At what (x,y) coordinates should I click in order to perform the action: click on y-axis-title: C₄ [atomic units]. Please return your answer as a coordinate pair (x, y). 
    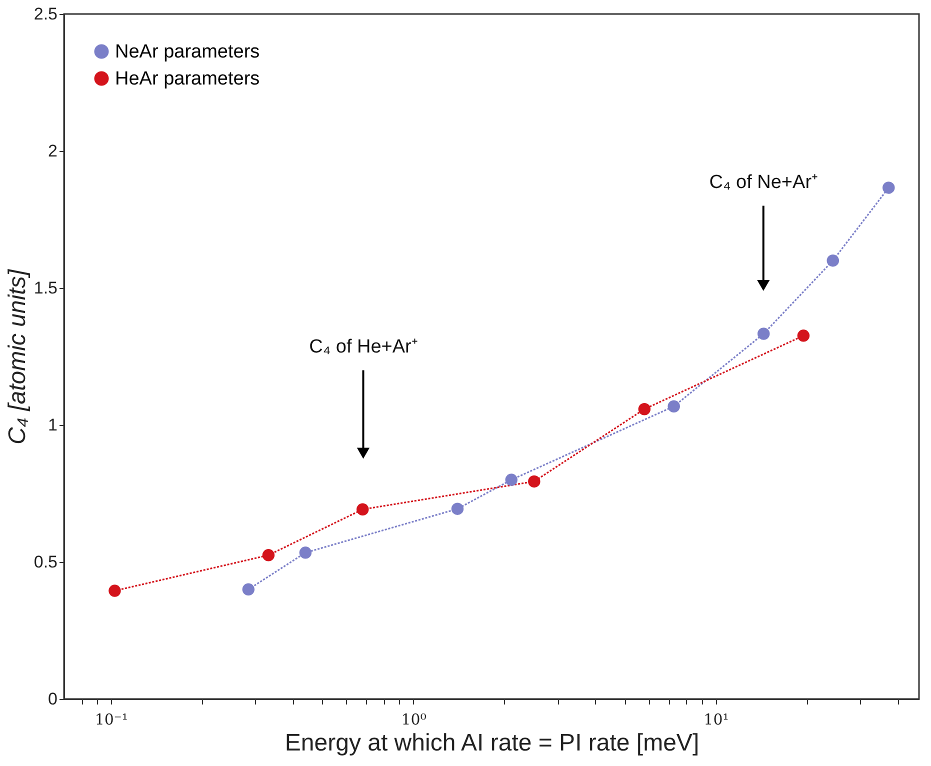
    Looking at the image, I should click on (17, 356).